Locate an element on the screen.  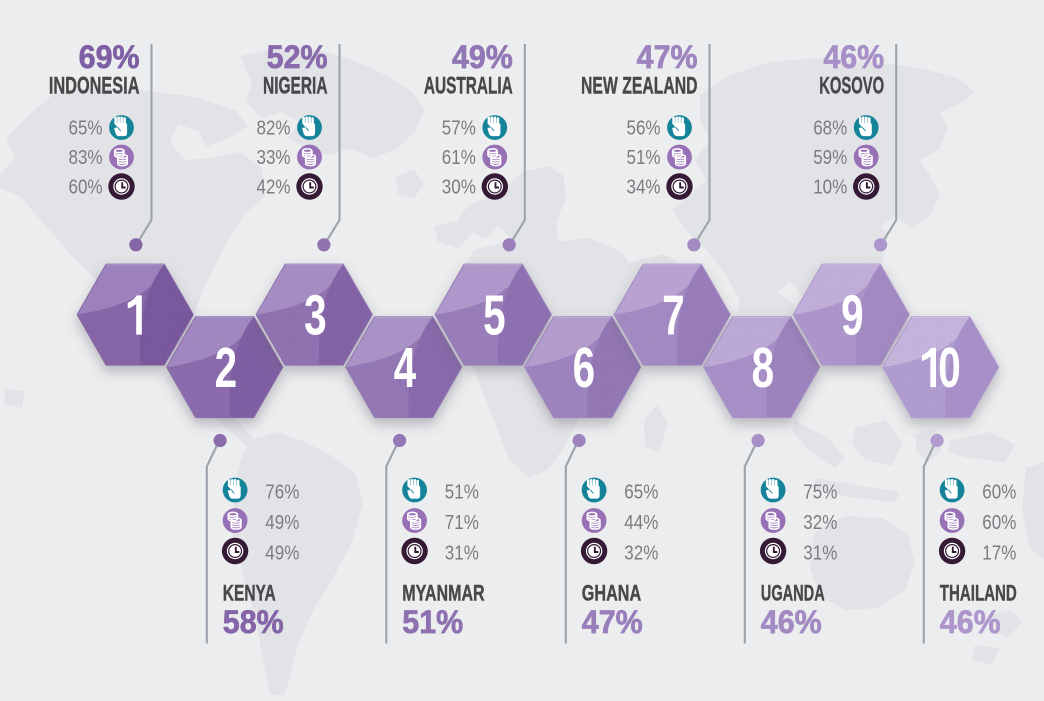
svg-text: 61% is located at coordinates (459, 157).